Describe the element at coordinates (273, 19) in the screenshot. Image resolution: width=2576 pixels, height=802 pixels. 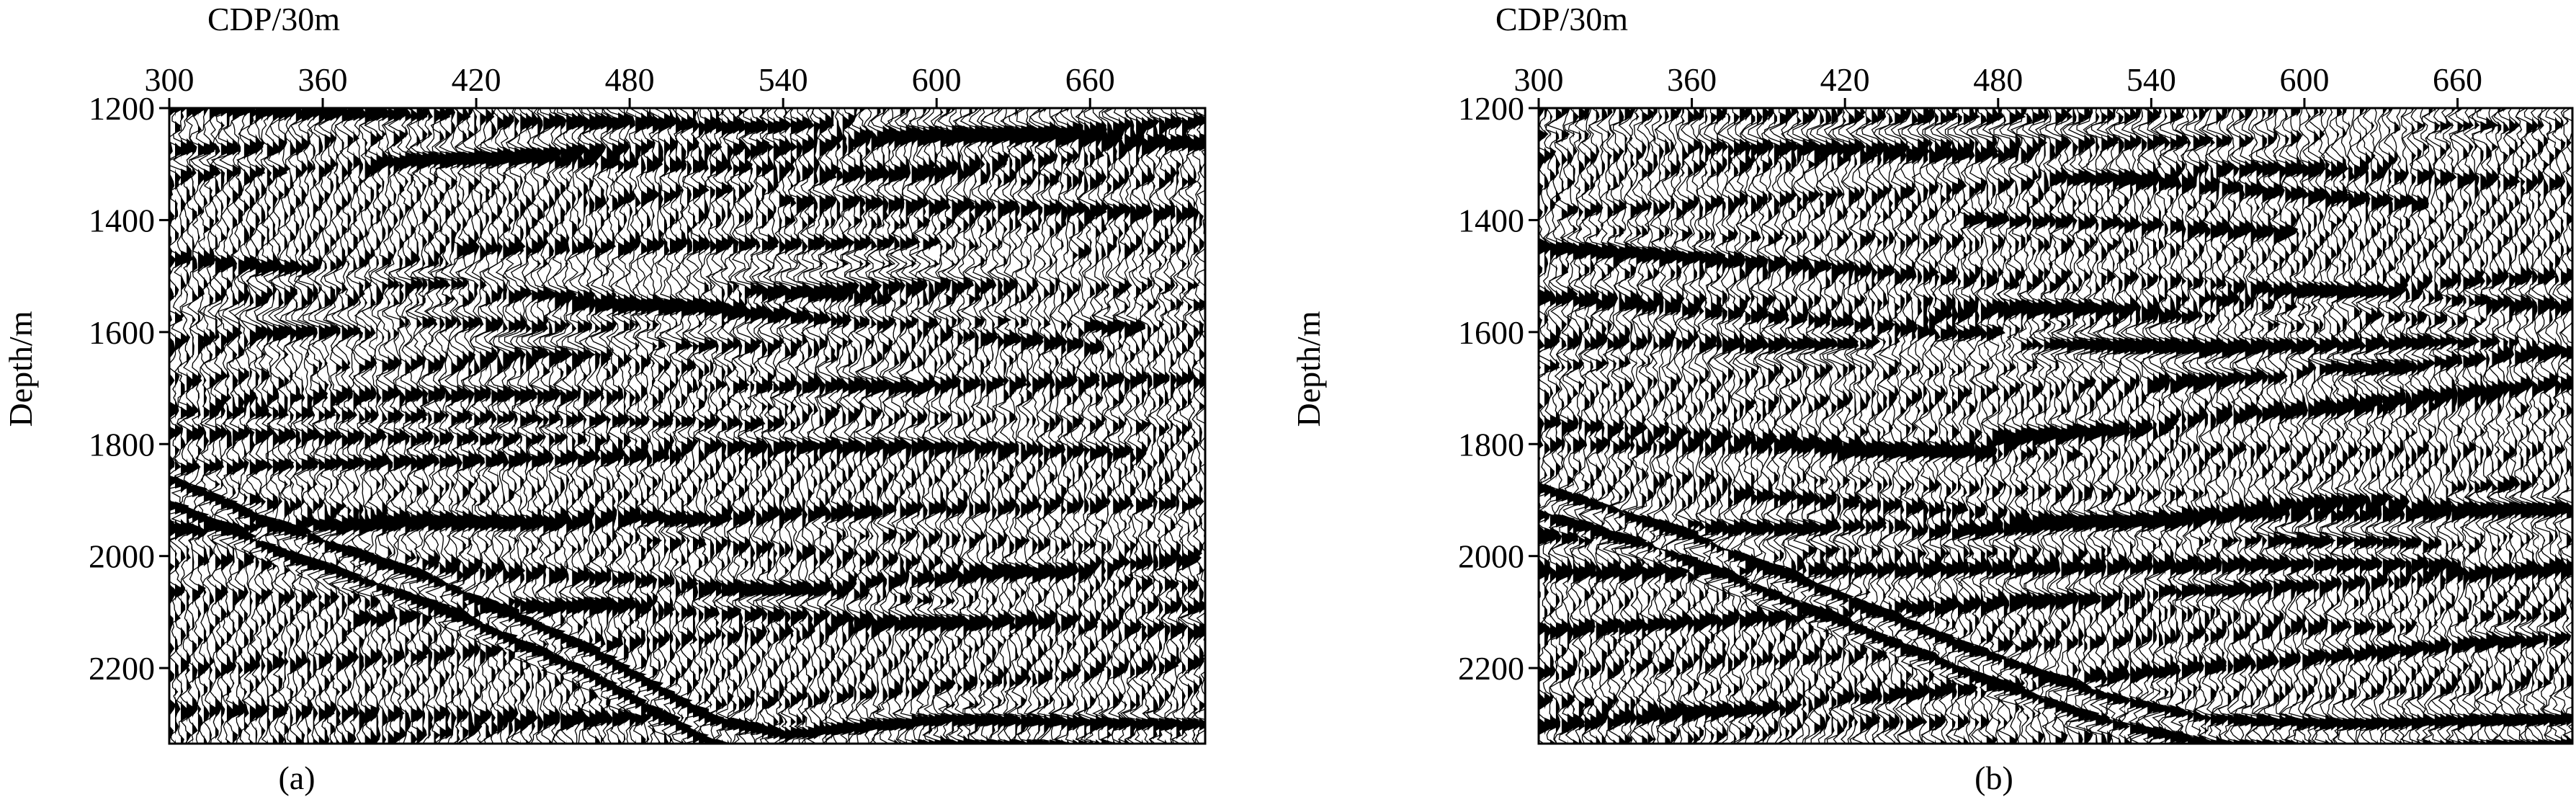
I see `x-axis-title: CDP/30m` at that location.